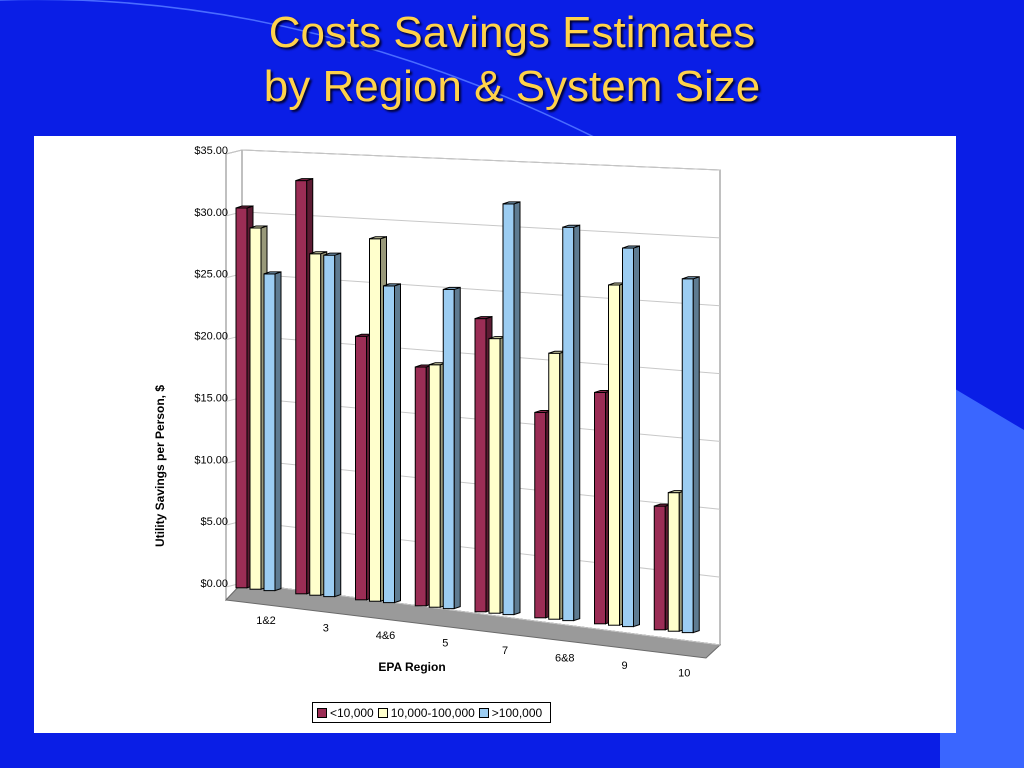  I want to click on slide-title-line1: Costs Savings Estimates, so click(512, 32).